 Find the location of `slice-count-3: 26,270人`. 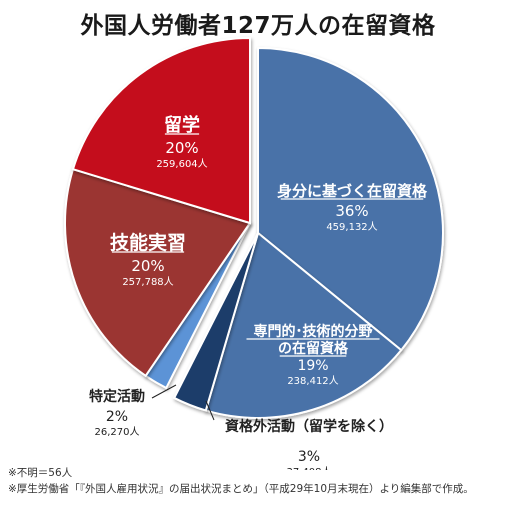

slice-count-3: 26,270人 is located at coordinates (117, 432).